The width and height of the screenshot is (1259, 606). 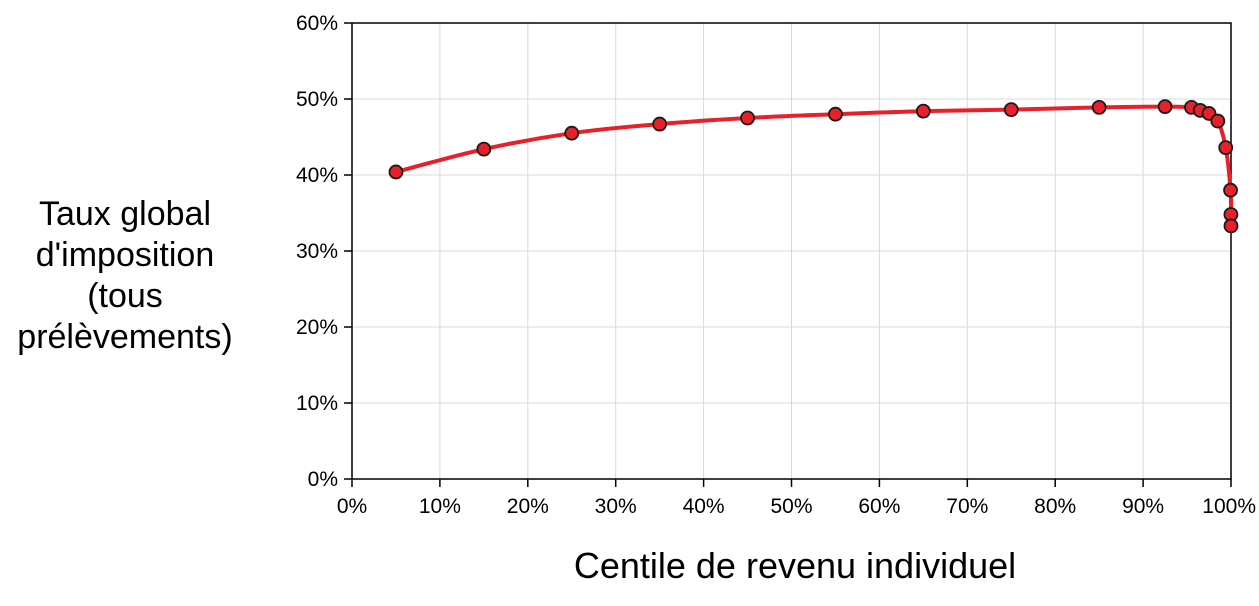 What do you see at coordinates (317, 327) in the screenshot?
I see `y-tick-label: 20%` at bounding box center [317, 327].